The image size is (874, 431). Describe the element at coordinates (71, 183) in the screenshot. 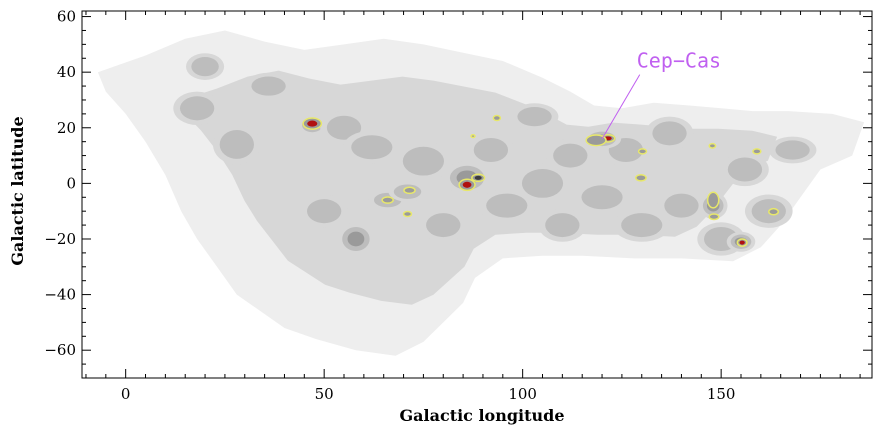

I see `y-tick-label: 0` at that location.